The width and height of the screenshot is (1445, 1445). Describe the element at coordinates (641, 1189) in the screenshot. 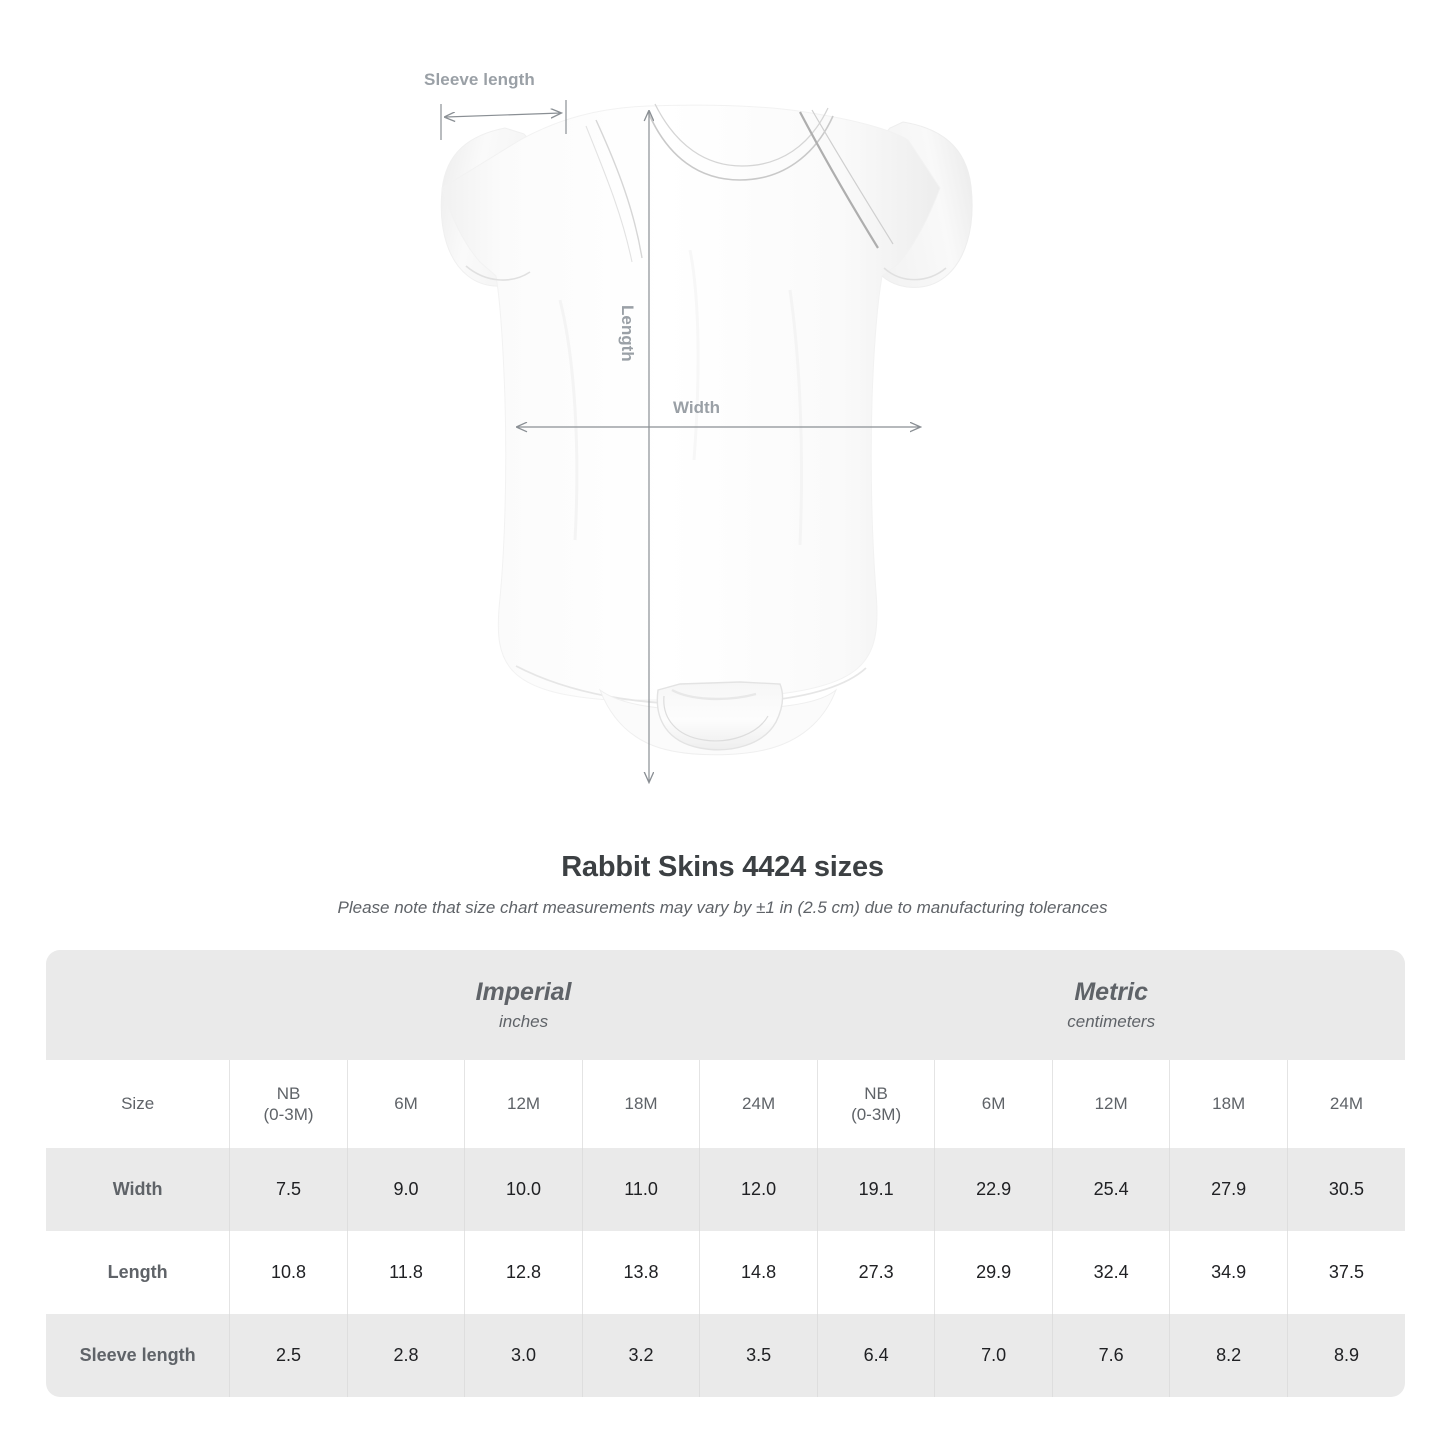

I see `cell-value: 11.0` at that location.